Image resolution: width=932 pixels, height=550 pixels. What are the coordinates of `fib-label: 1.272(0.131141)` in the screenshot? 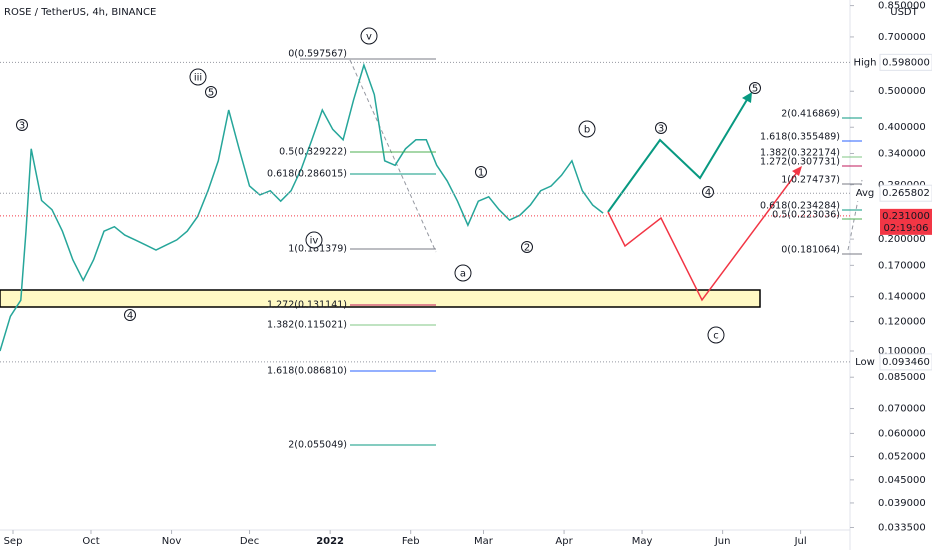 It's located at (307, 305).